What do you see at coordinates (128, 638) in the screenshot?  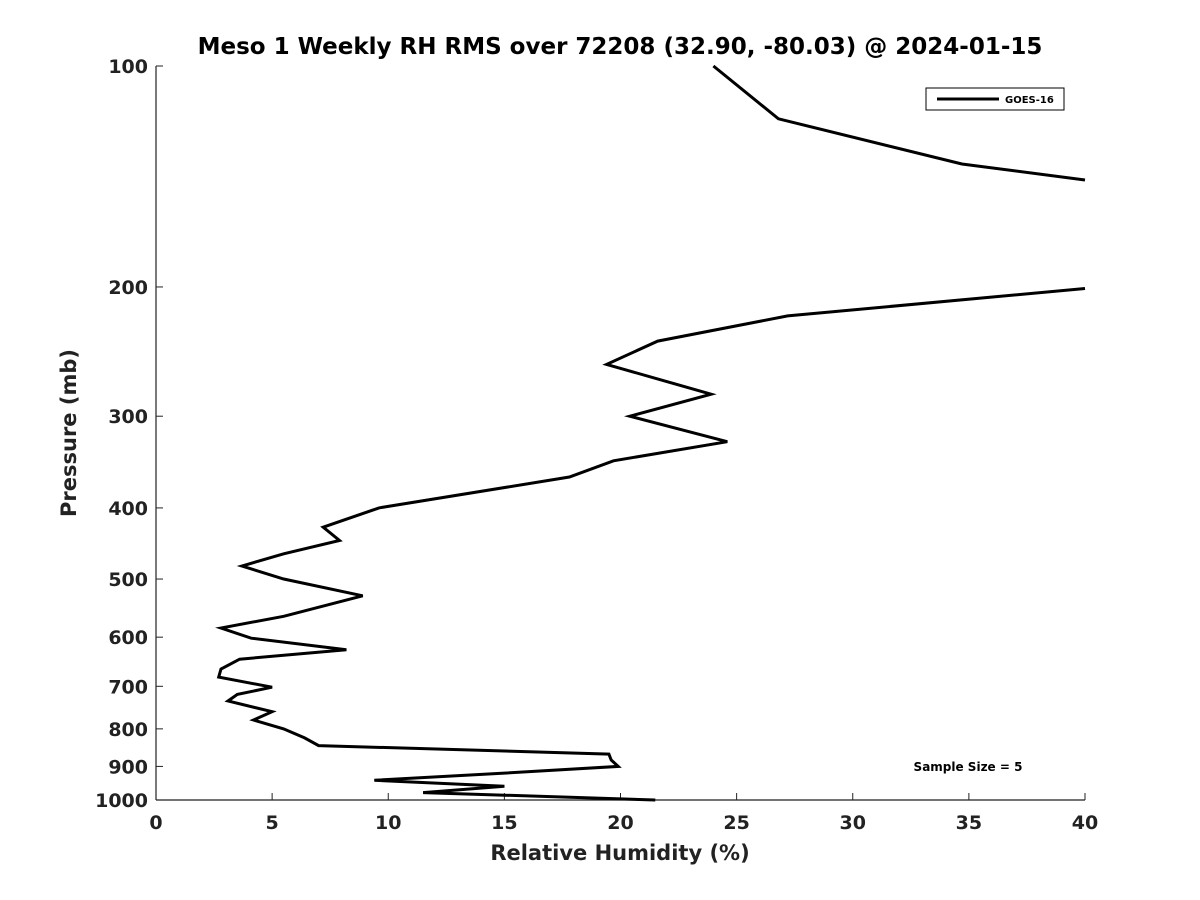 I see `y-tick-label: 600` at bounding box center [128, 638].